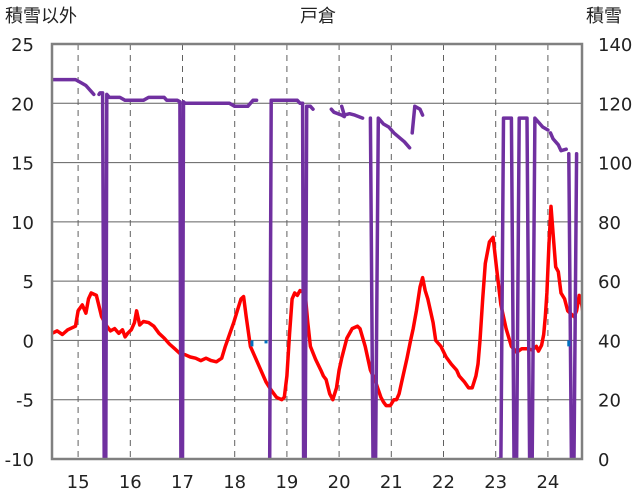 The image size is (636, 501). What do you see at coordinates (609, 223) in the screenshot?
I see `y-right-tick-label-80: 80` at bounding box center [609, 223].